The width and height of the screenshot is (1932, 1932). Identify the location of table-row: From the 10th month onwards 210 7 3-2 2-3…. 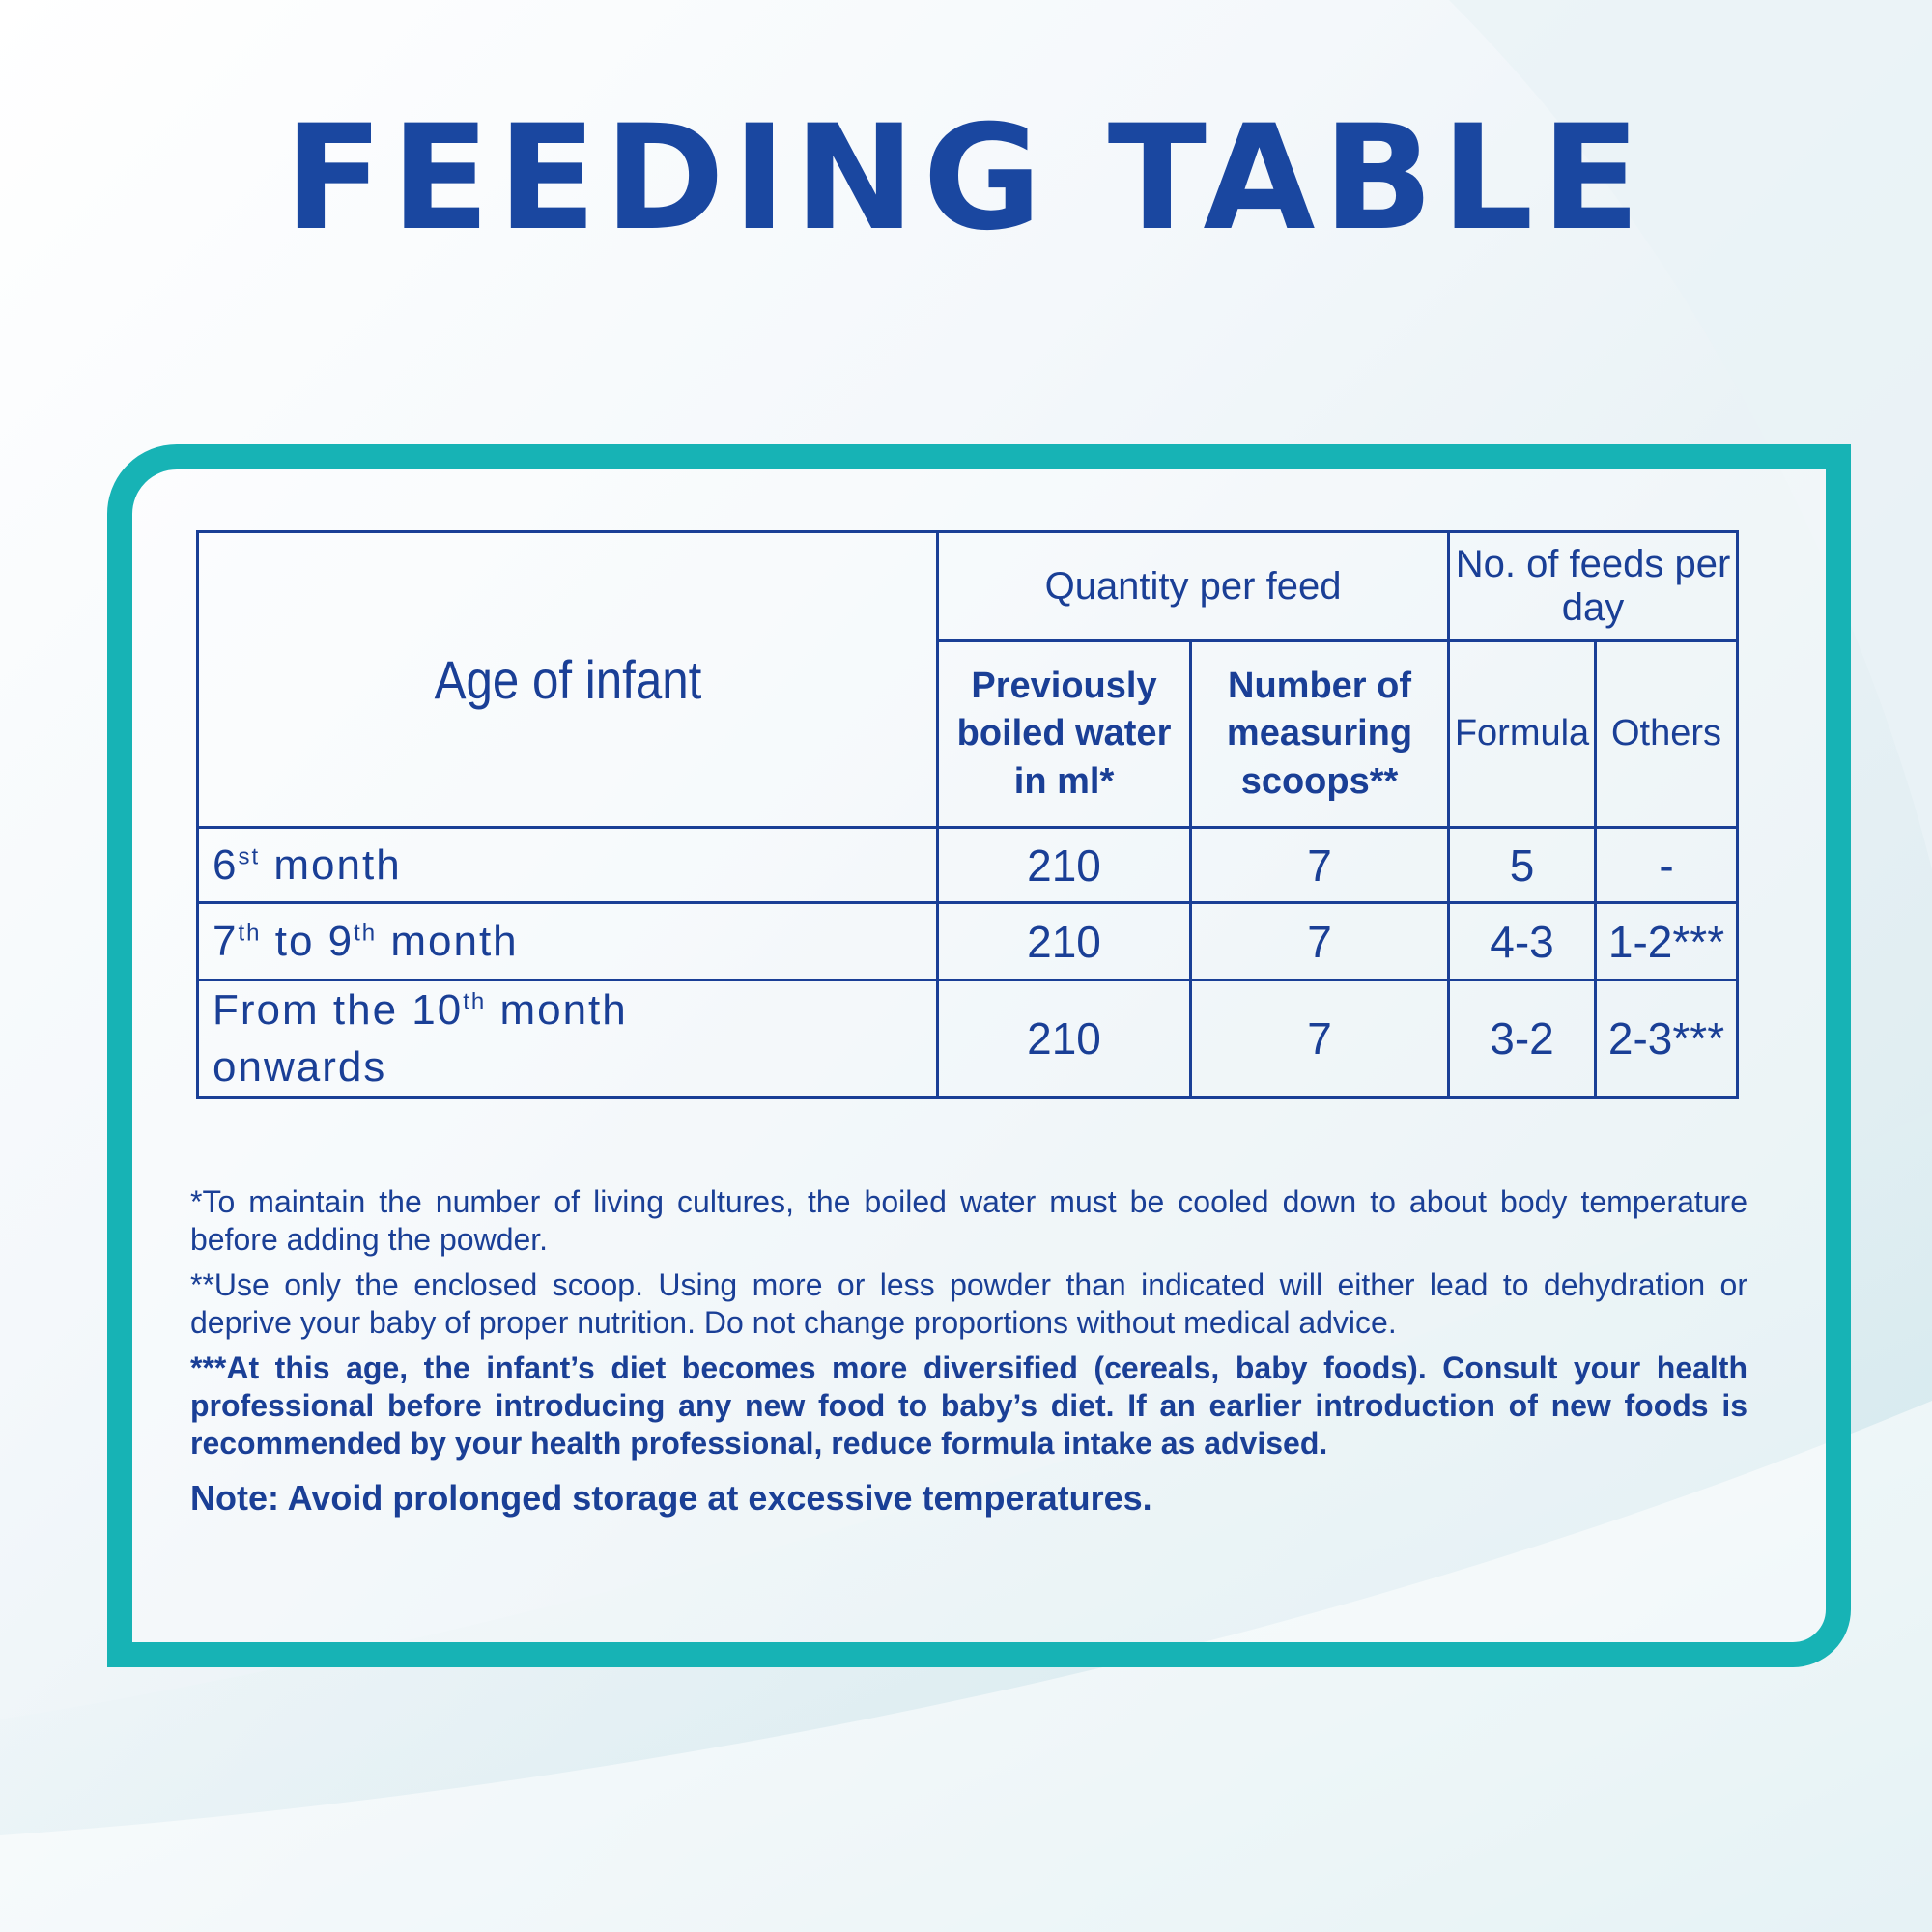
(968, 1039).